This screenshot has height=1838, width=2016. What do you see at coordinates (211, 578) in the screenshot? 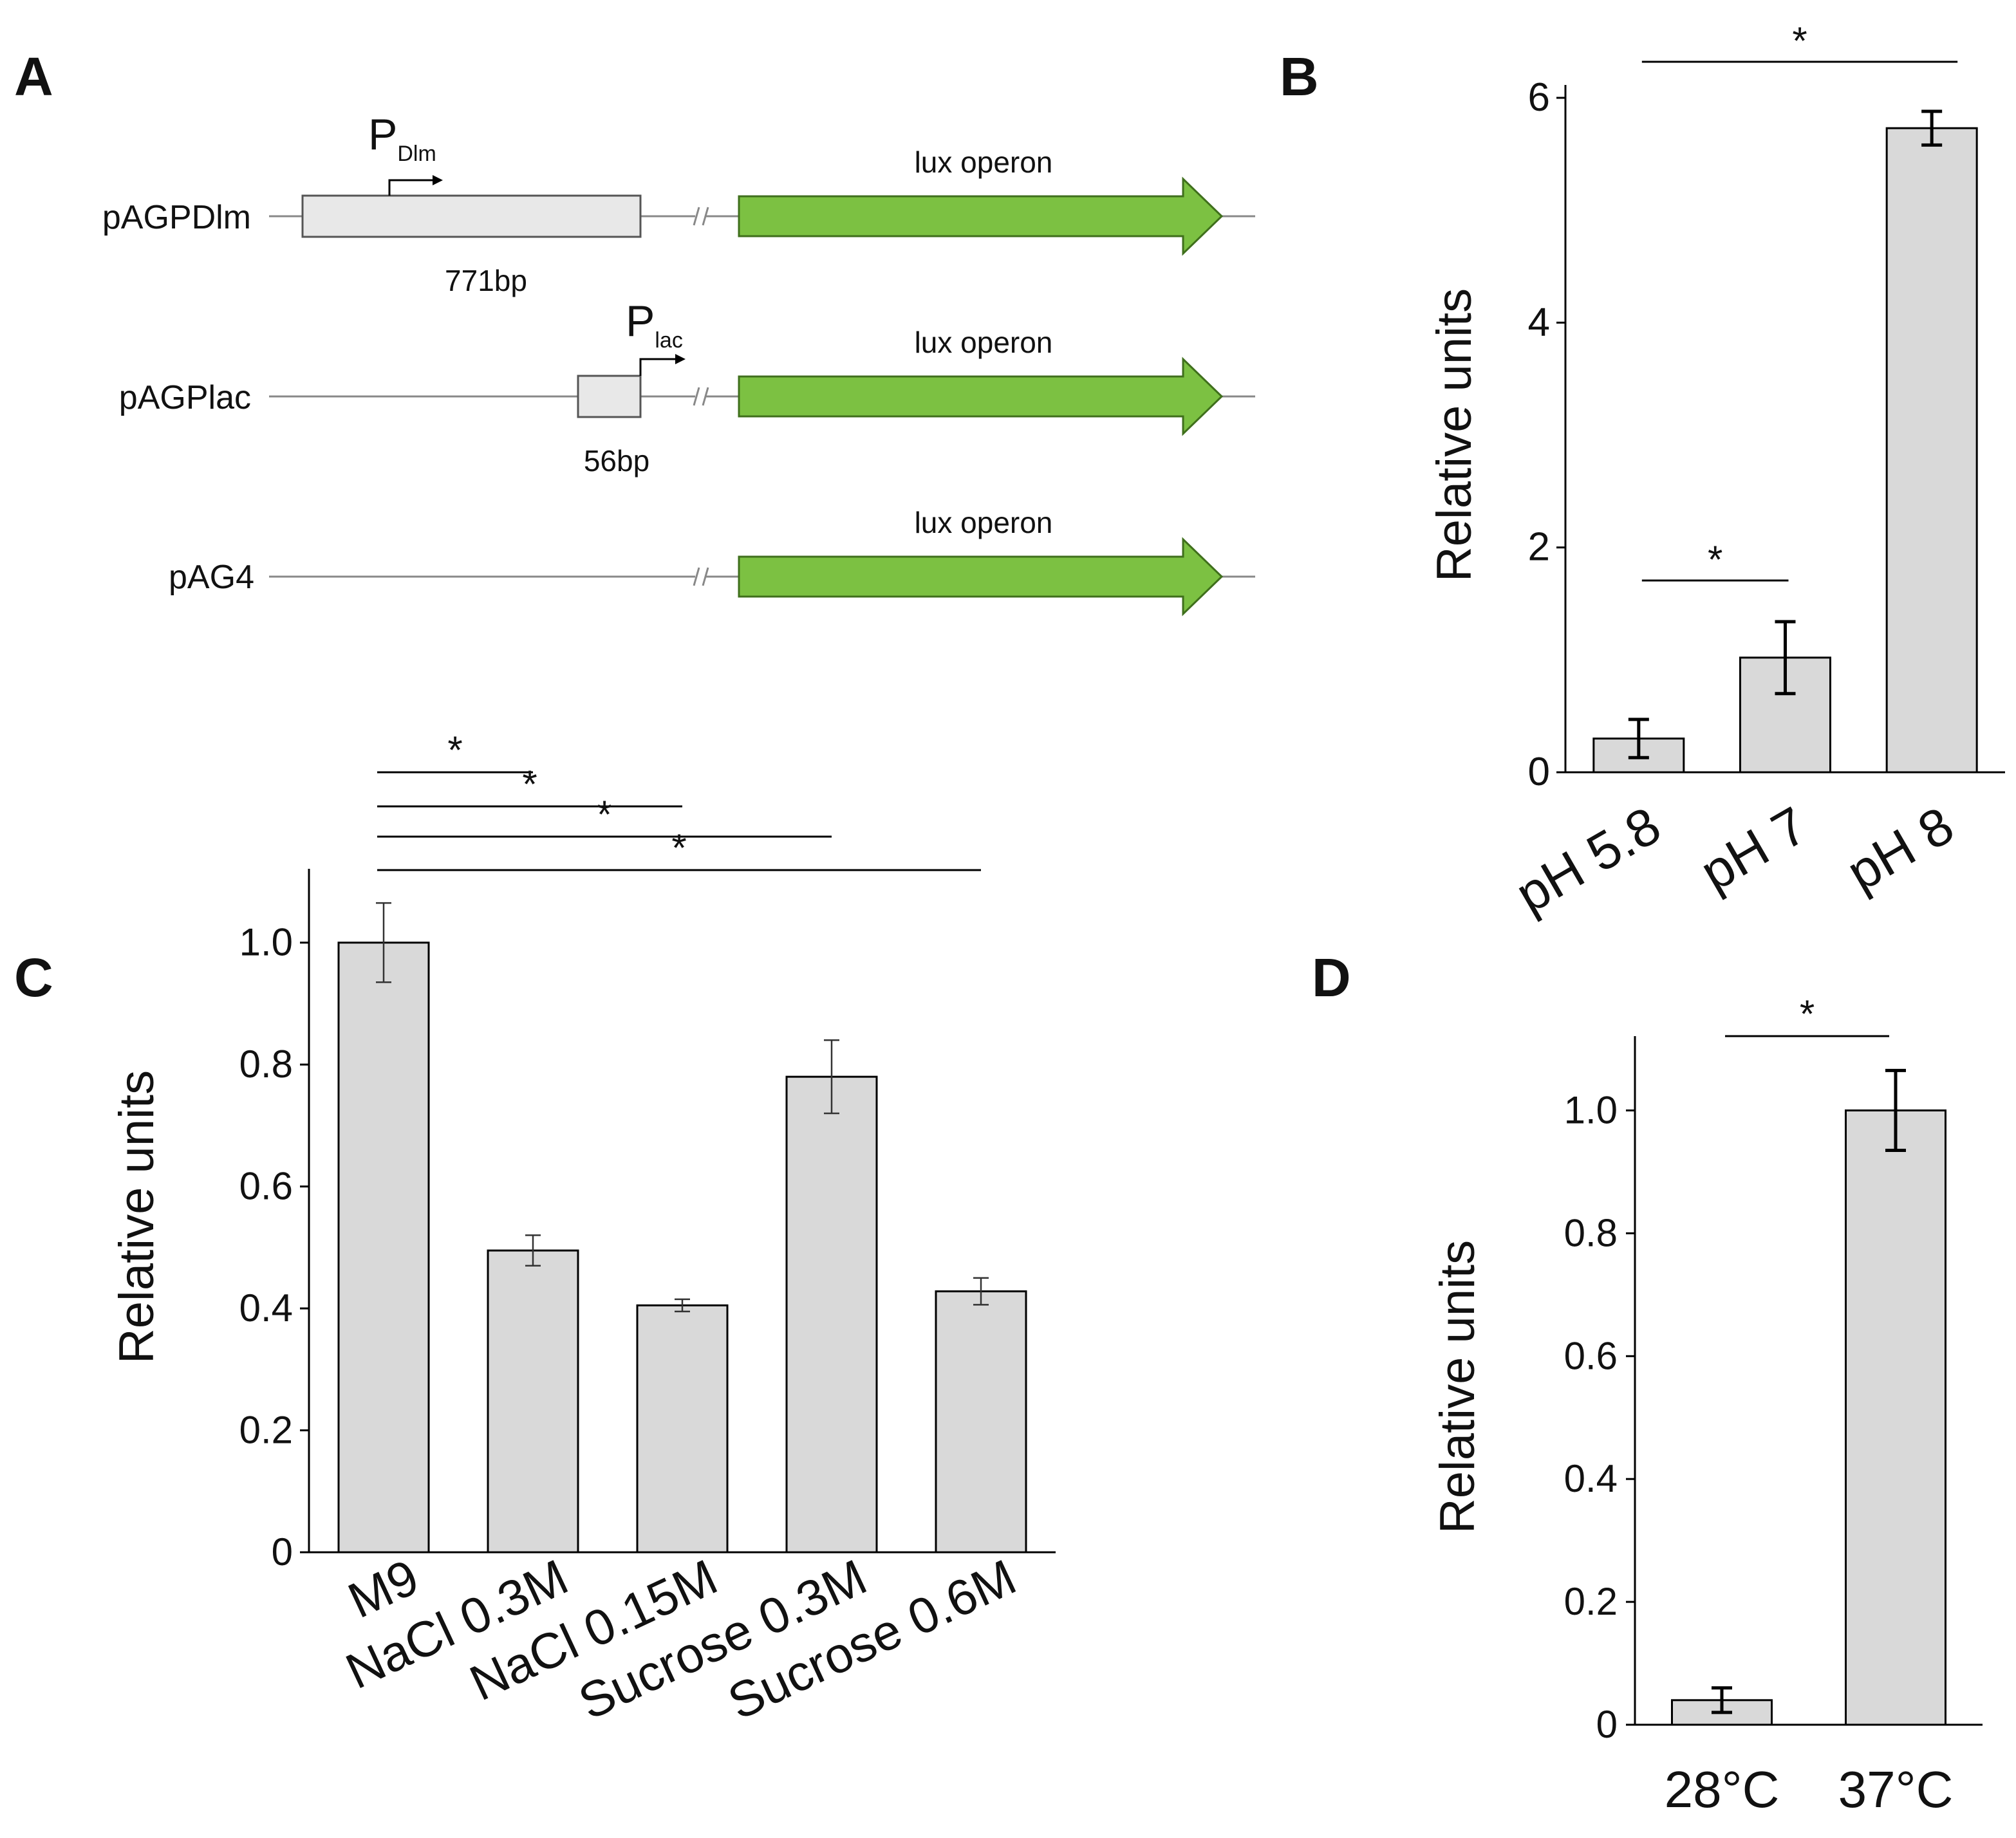
I see `construct-label-pag4: pAG4` at bounding box center [211, 578].